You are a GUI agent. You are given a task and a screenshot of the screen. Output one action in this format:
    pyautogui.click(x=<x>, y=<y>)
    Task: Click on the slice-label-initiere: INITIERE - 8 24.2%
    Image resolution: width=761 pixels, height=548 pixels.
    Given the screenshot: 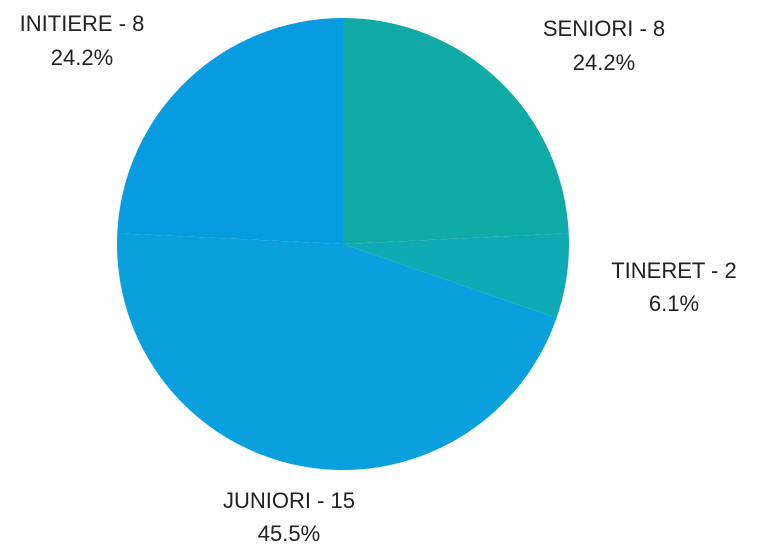 What is the action you would take?
    pyautogui.click(x=82, y=40)
    